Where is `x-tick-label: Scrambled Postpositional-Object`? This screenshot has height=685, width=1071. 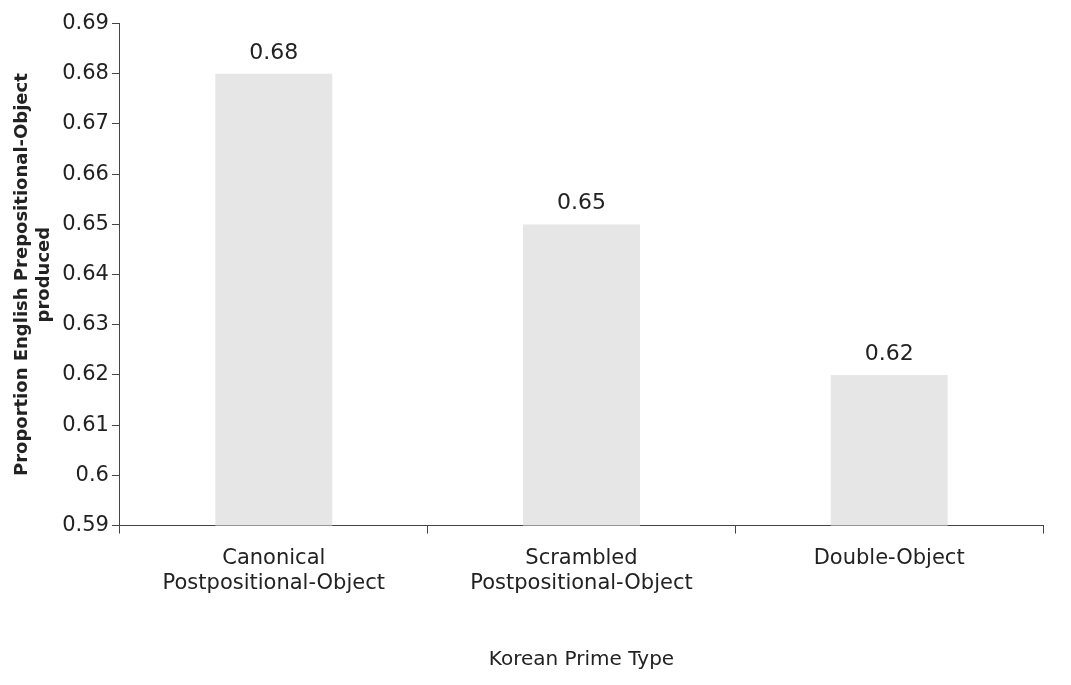
x-tick-label: Scrambled Postpositional-Object is located at coordinates (581, 569).